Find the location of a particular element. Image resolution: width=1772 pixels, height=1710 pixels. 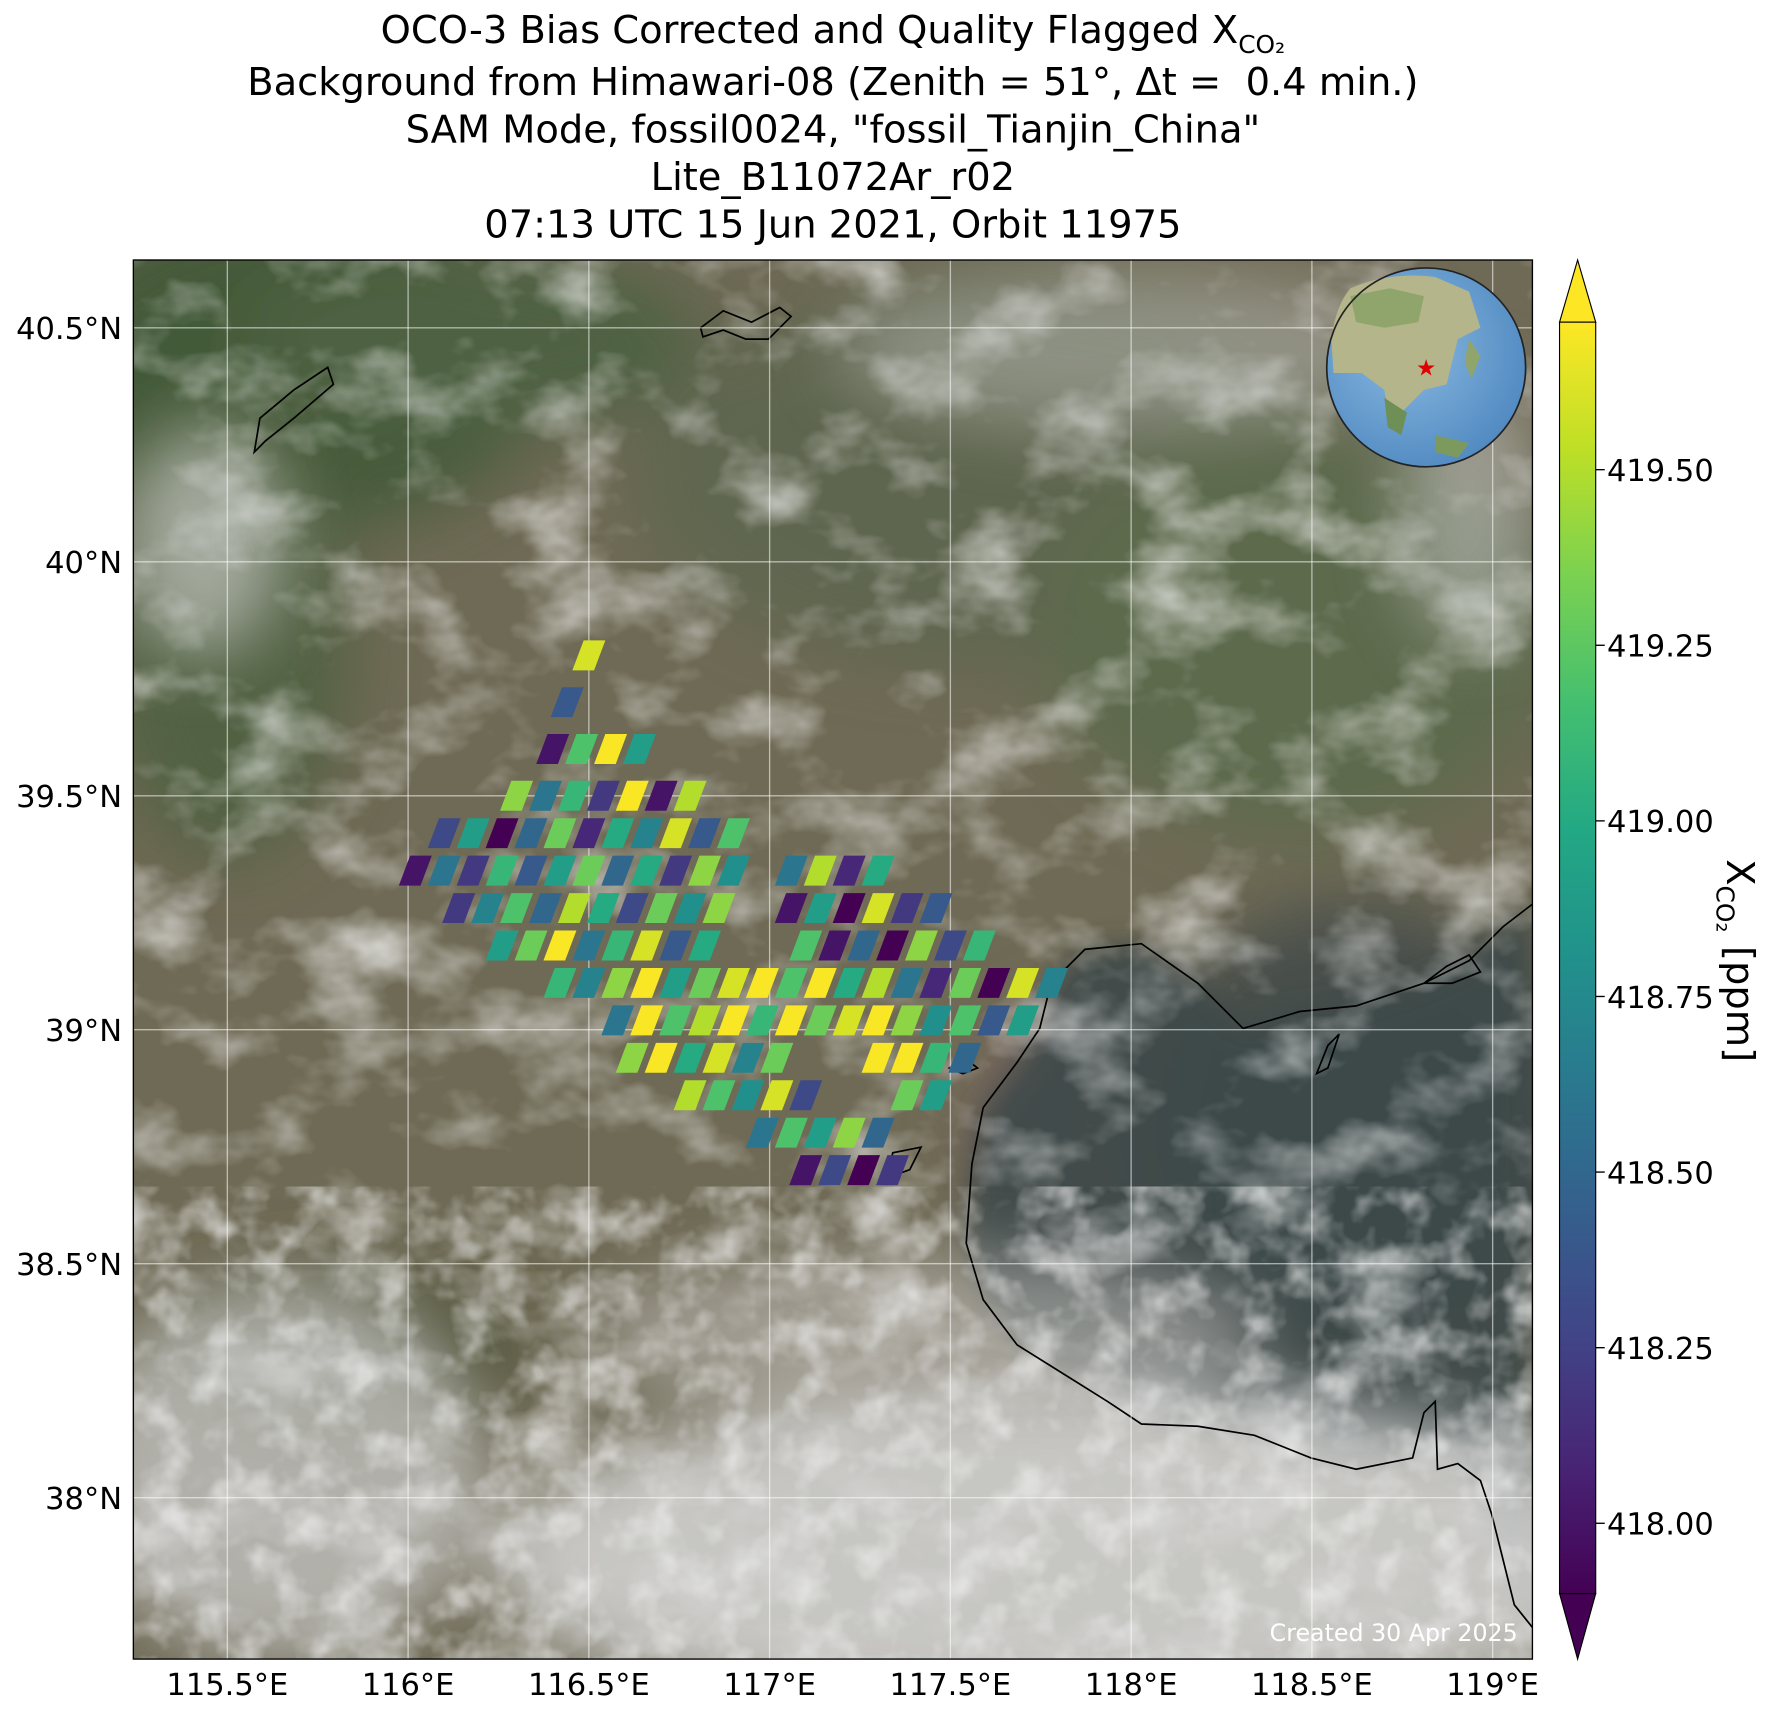

subtitle: 07:13 UTC 15 Jun 2021, Orbit 11975 is located at coordinates (832, 224).